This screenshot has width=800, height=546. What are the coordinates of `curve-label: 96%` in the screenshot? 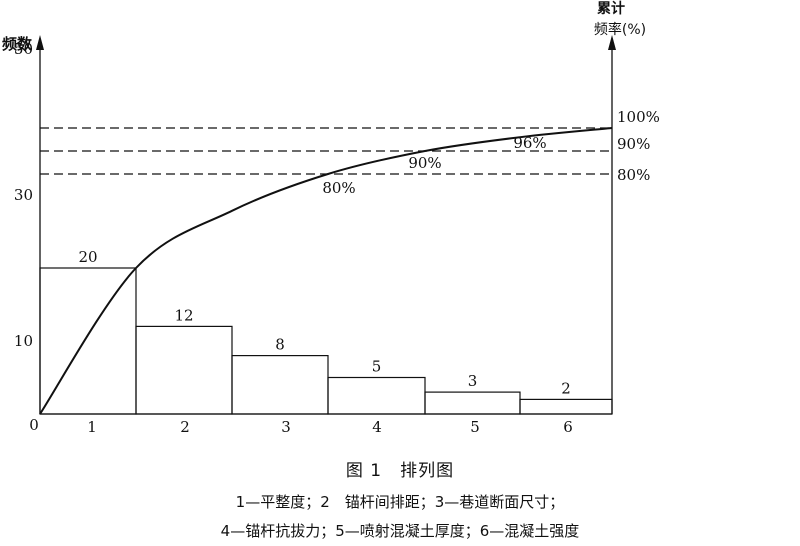 It's located at (529, 143).